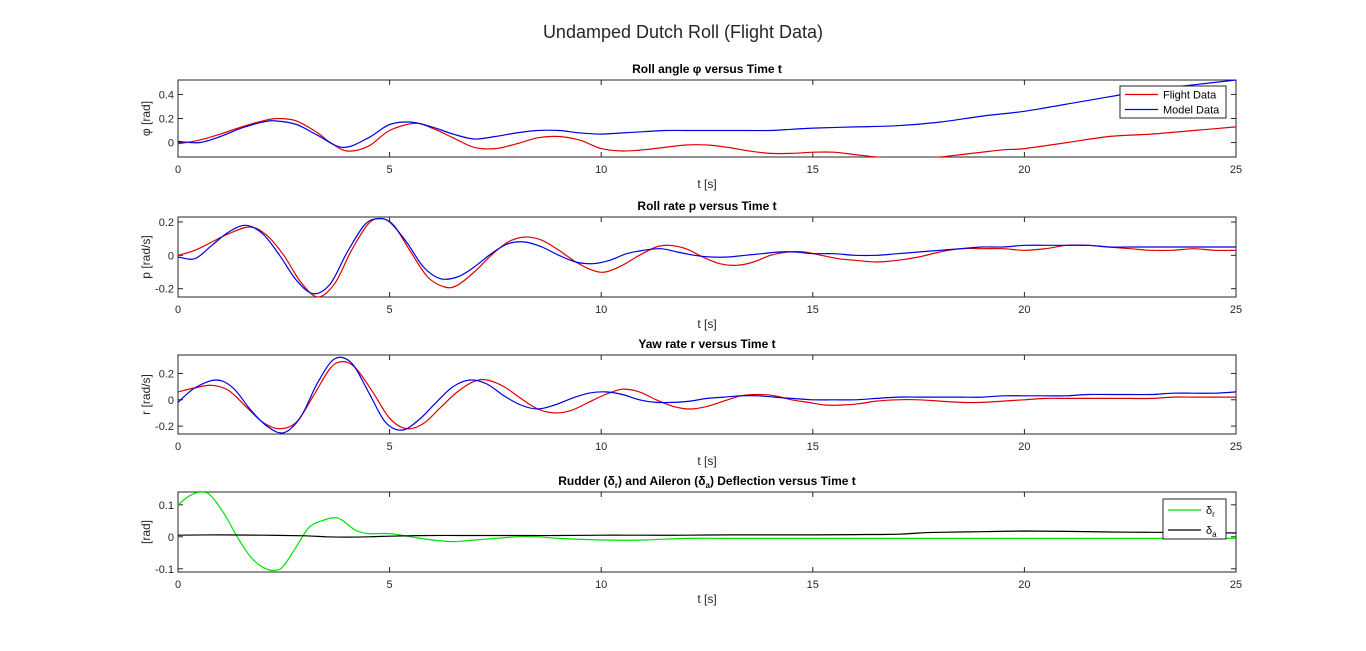  I want to click on y-axis-label: p [rad/s], so click(146, 256).